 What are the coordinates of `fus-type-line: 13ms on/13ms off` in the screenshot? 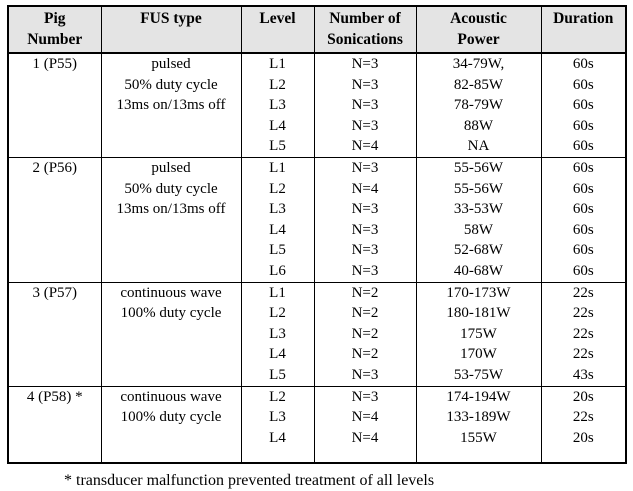 It's located at (171, 105).